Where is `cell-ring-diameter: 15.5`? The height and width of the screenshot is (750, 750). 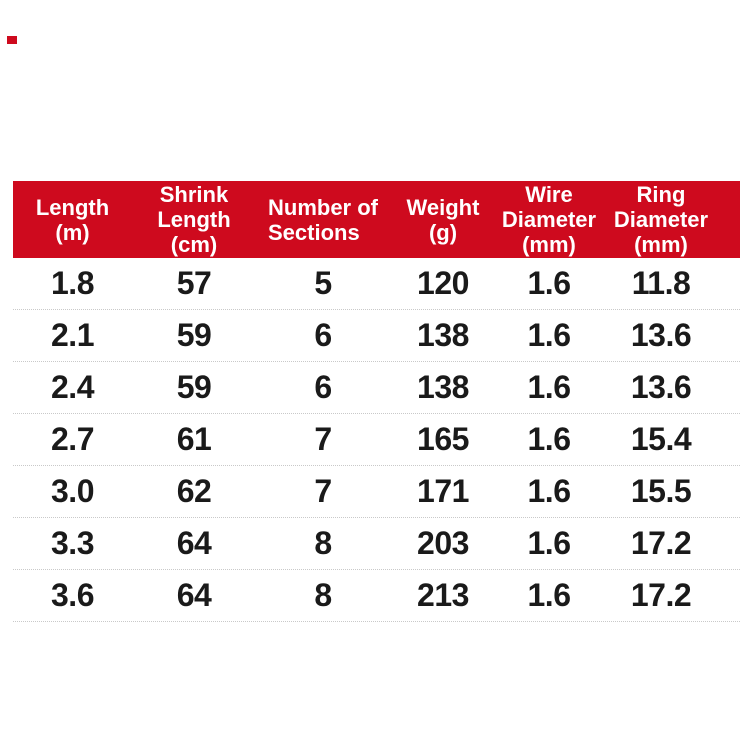 cell-ring-diameter: 15.5 is located at coordinates (661, 491).